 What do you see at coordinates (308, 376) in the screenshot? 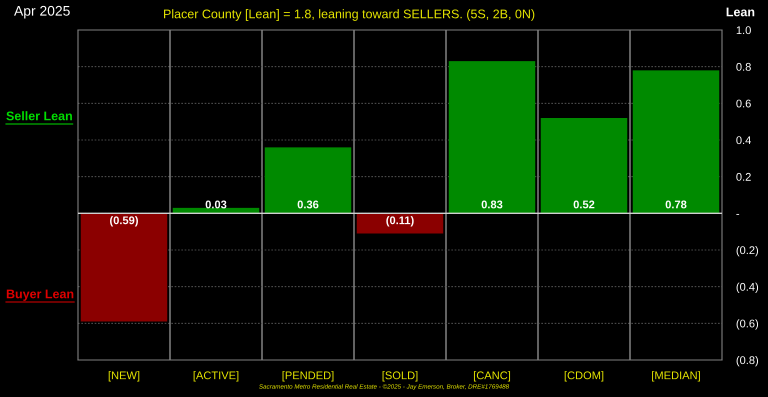
I see `x-tick-label: [PENDED]` at bounding box center [308, 376].